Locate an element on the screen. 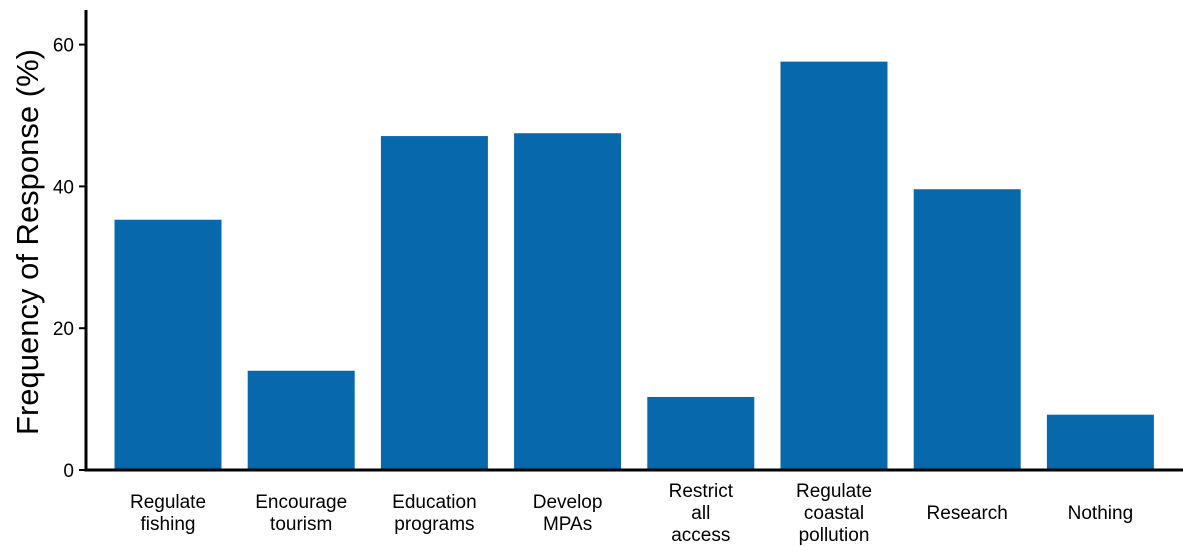 This screenshot has height=546, width=1183. category-label-line: all is located at coordinates (700, 513).